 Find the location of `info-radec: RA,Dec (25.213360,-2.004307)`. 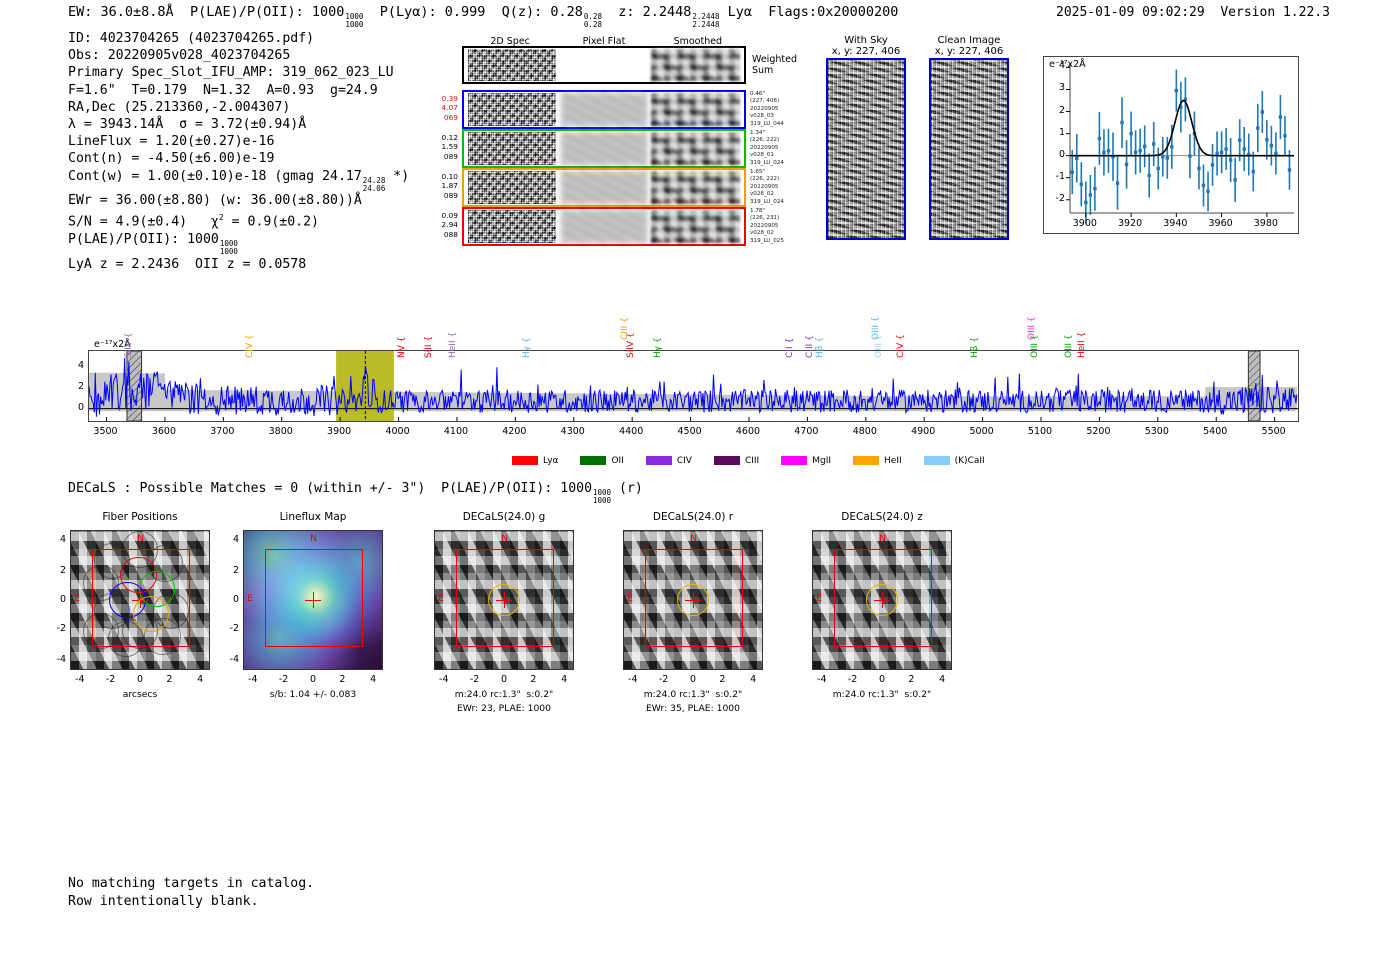

info-radec: RA,Dec (25.213360,-2.004307) is located at coordinates (179, 107).